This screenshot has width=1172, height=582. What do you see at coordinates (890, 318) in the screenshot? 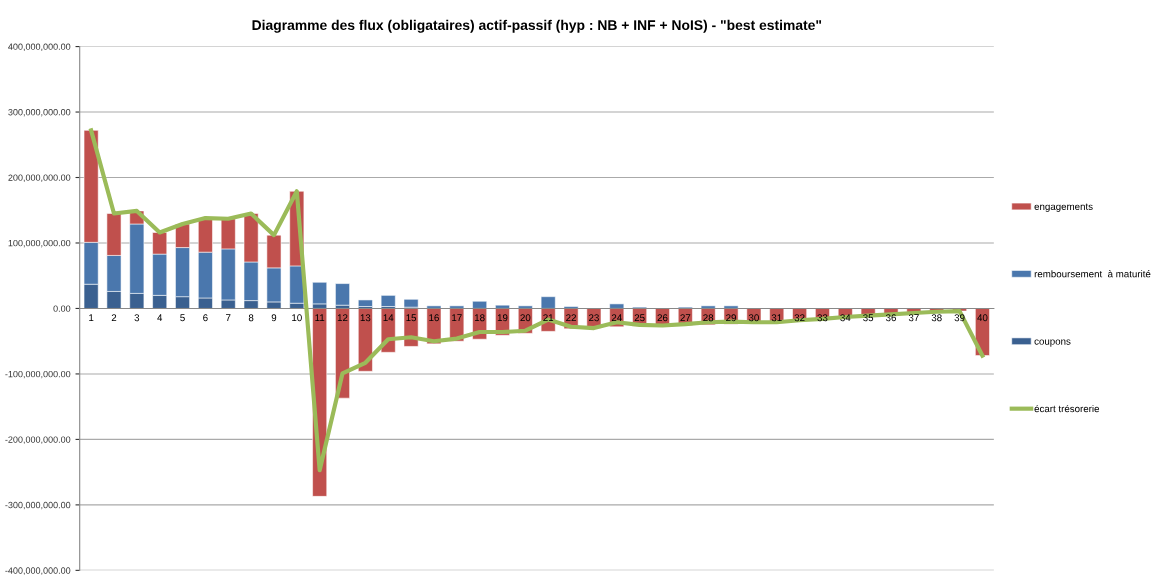
I see `x-tick-label: 36` at bounding box center [890, 318].